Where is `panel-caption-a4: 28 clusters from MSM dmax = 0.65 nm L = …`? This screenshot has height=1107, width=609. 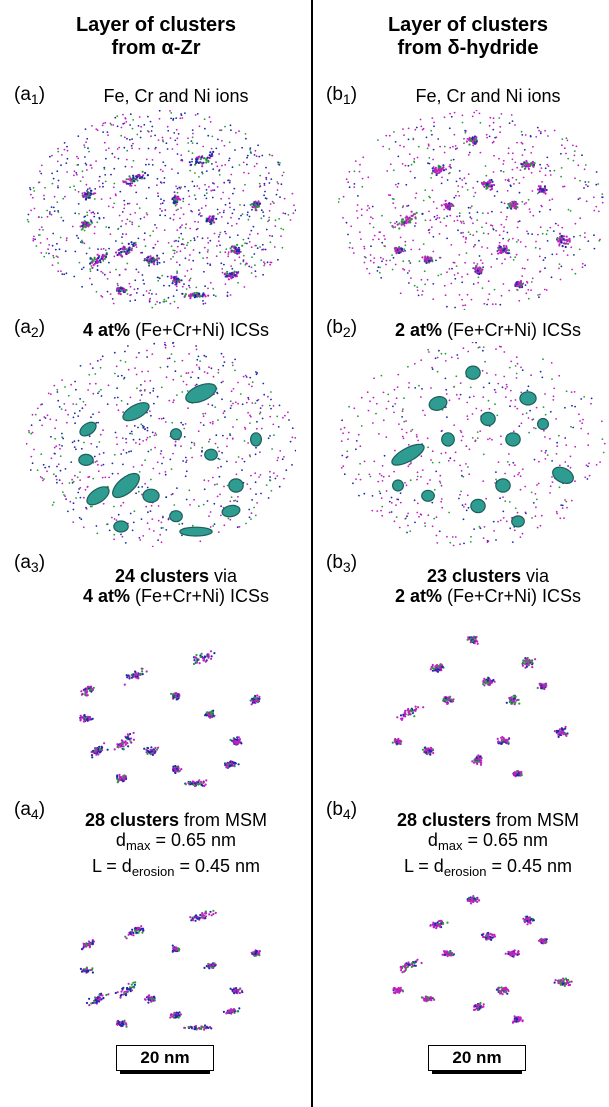
panel-caption-a4: 28 clusters from MSM dmax = 0.65 nm L = … is located at coordinates (176, 846).